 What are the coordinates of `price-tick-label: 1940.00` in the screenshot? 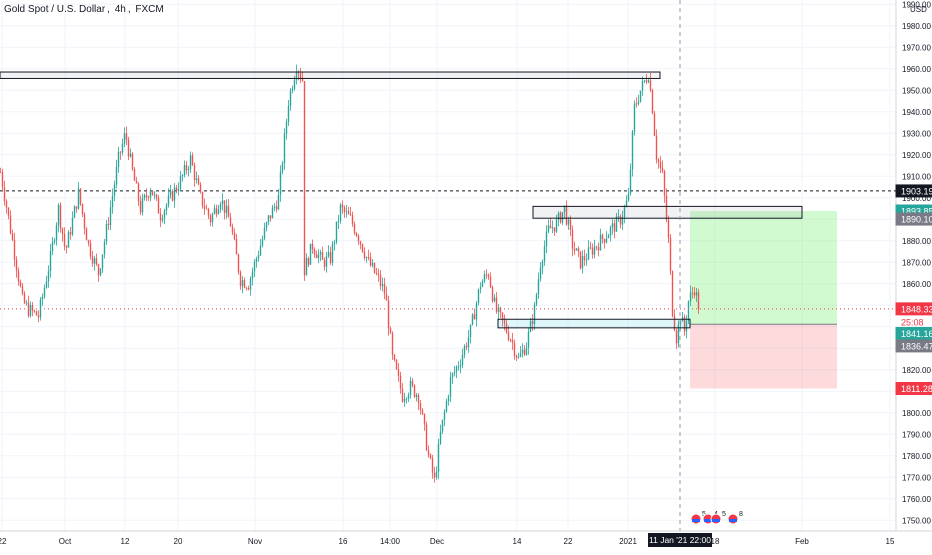 It's located at (916, 112).